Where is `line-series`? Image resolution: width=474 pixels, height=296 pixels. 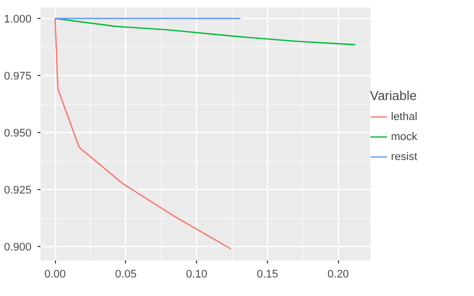
line-series is located at coordinates (205, 32).